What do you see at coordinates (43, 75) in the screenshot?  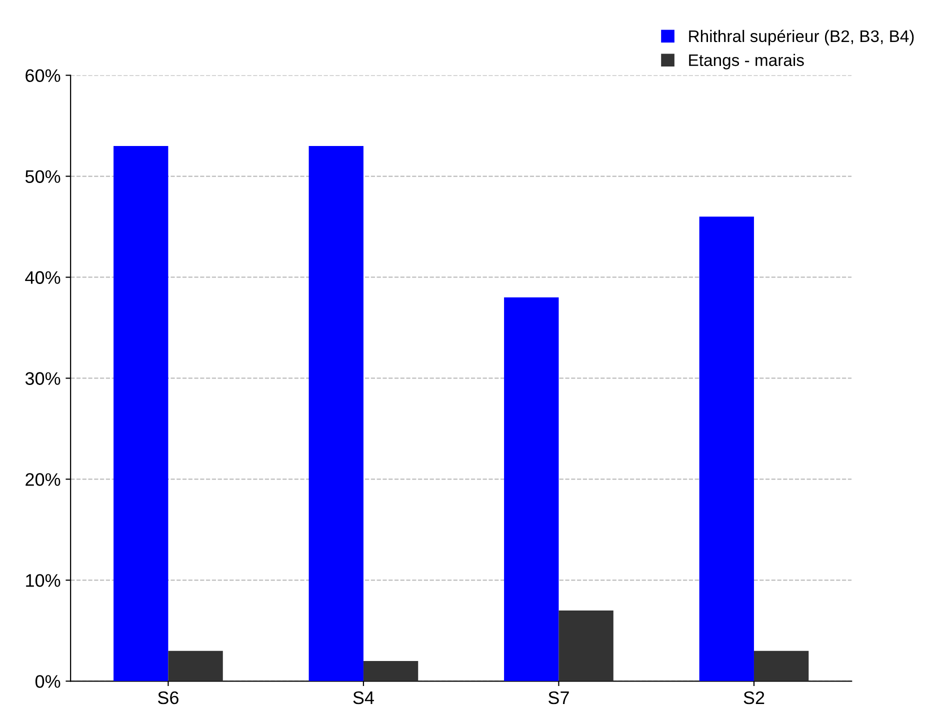 I see `y-tick-label: 60%` at bounding box center [43, 75].